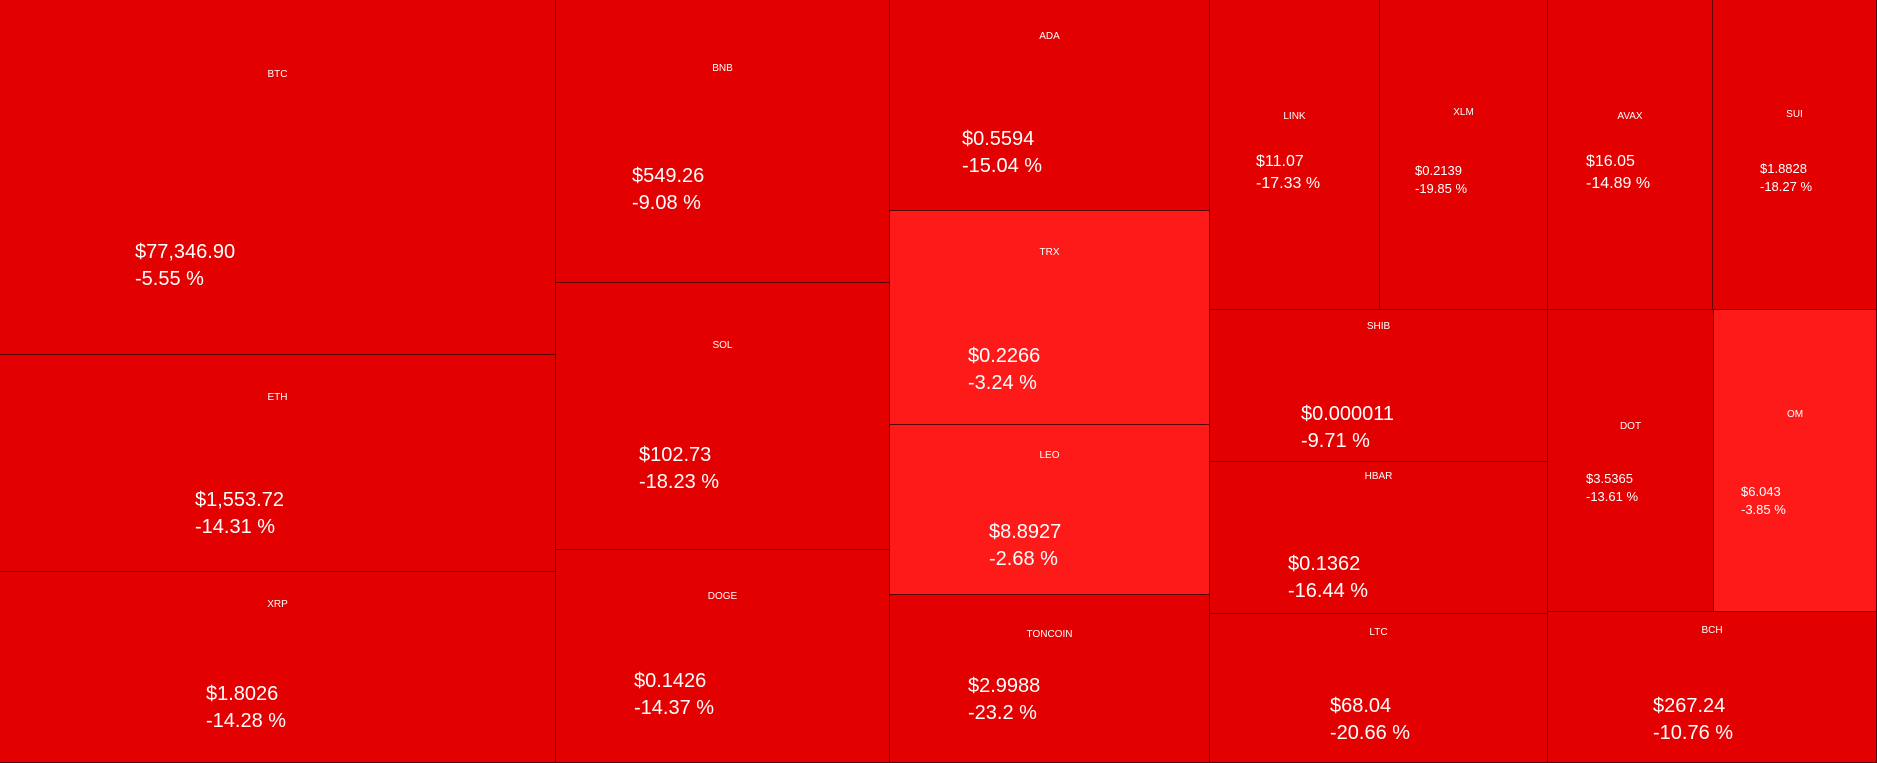 This screenshot has height=763, width=1877. What do you see at coordinates (1324, 564) in the screenshot?
I see `tile-price: $0.1362` at bounding box center [1324, 564].